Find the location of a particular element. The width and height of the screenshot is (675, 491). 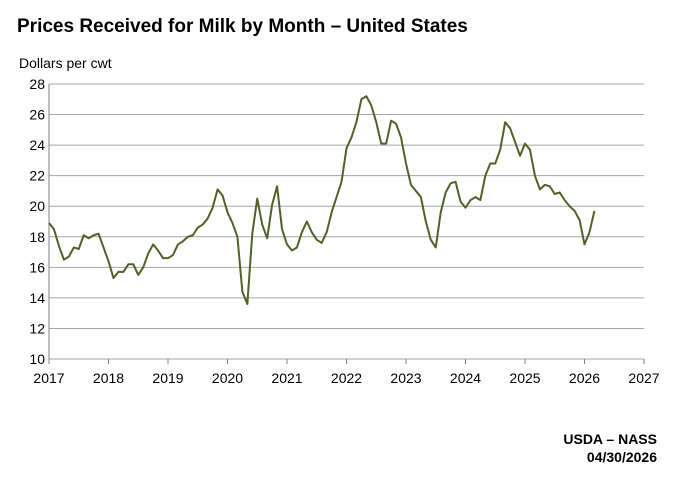

x-tick-label: 2021 is located at coordinates (286, 378).